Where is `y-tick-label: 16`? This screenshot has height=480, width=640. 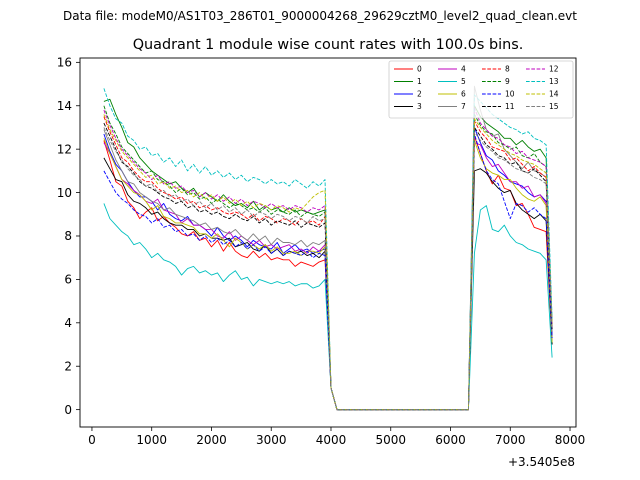 y-tick-label: 16 is located at coordinates (64, 63).